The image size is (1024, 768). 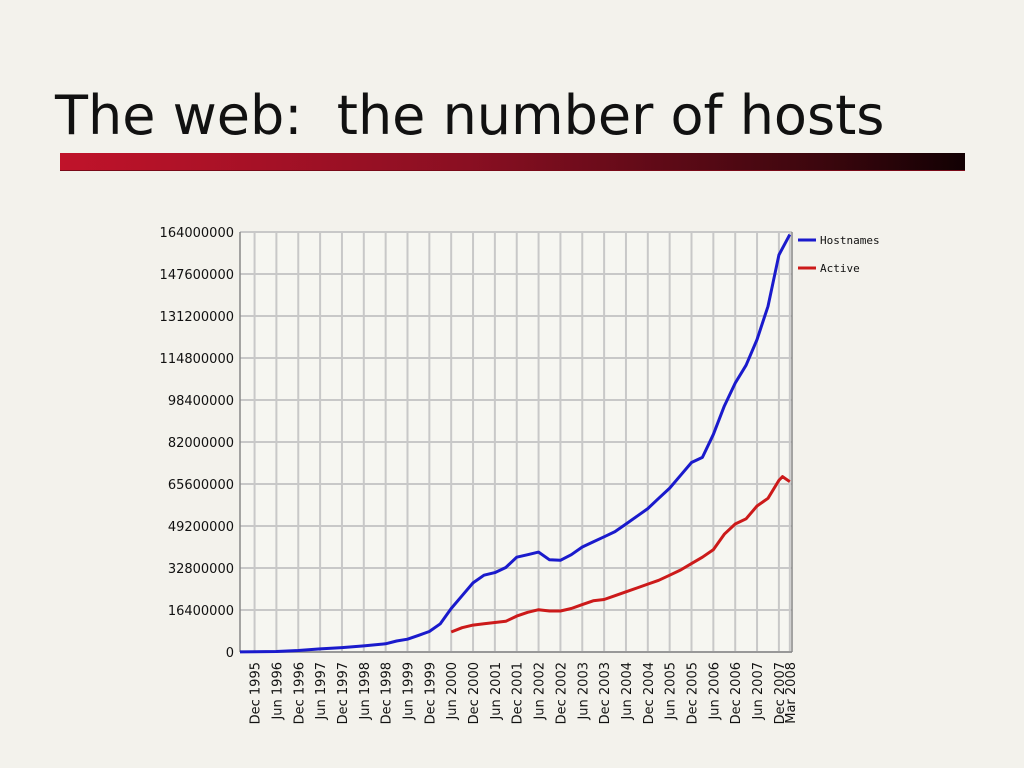 I want to click on legend-label: Active, so click(x=840, y=268).